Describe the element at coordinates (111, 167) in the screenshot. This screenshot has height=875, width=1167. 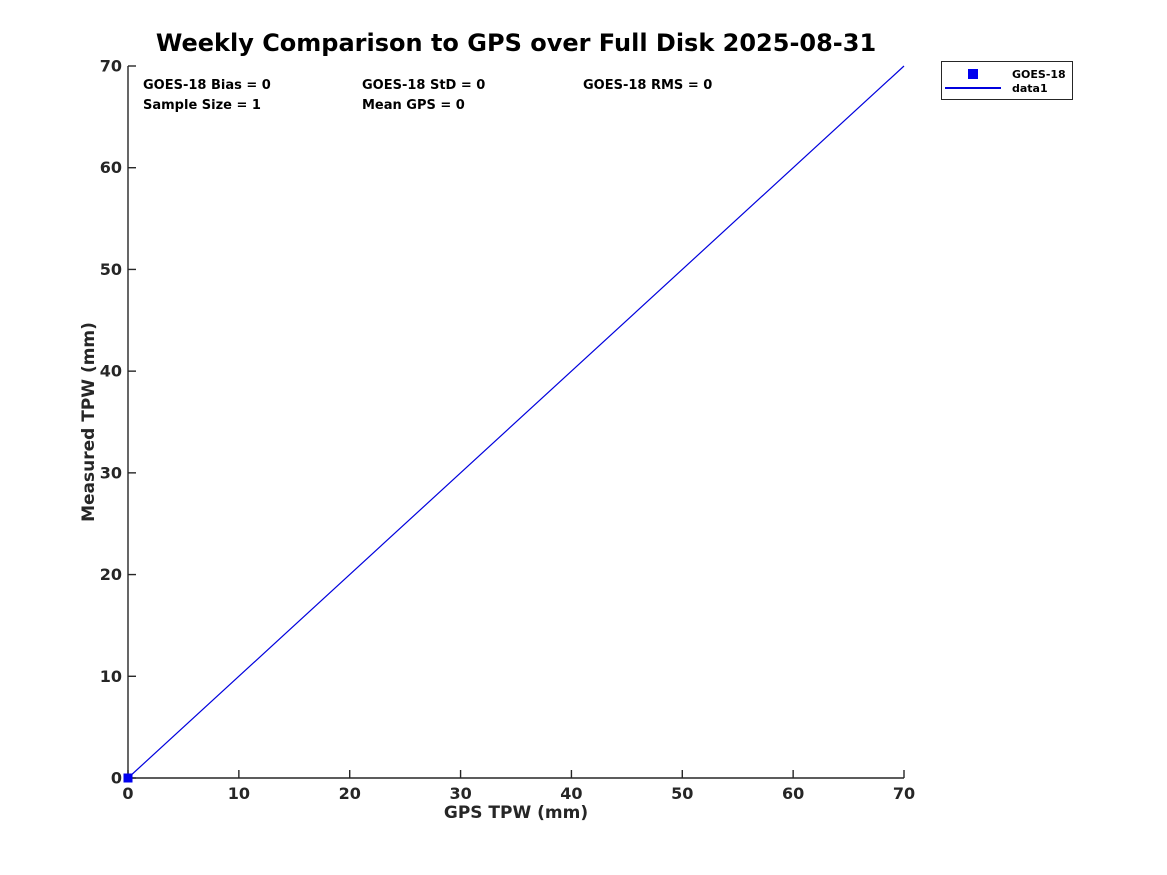
I see `y-tick-label: 60` at that location.